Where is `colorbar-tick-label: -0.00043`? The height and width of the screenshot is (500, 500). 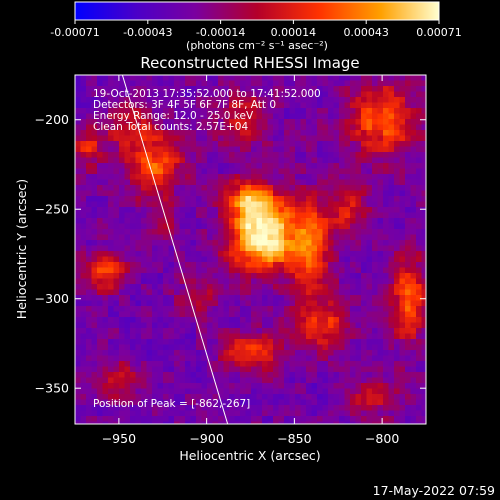 colorbar-tick-label: -0.00043 is located at coordinates (147, 32).